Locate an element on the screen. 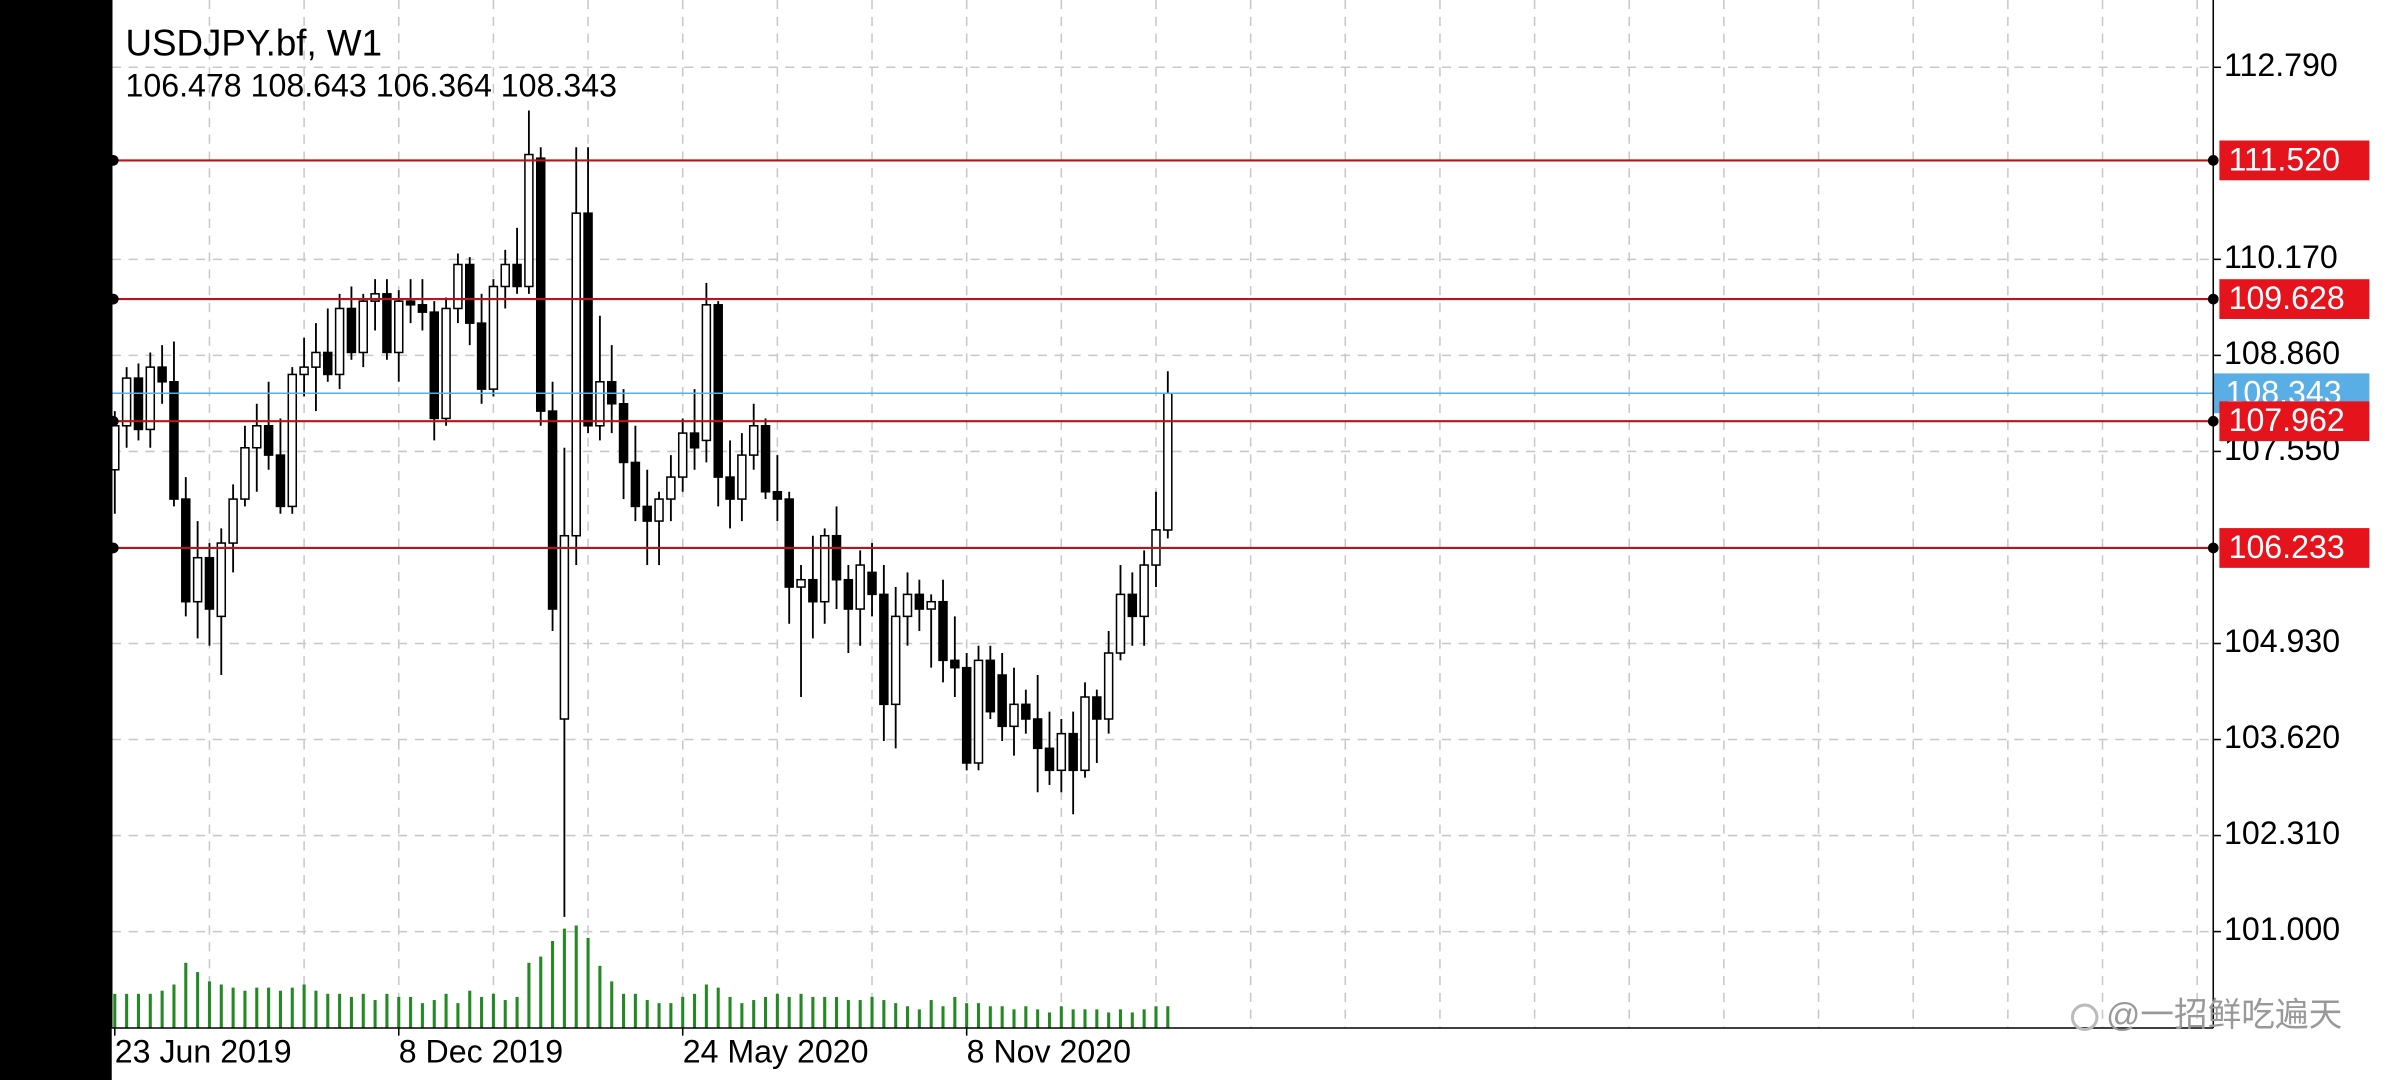 Image resolution: width=2400 pixels, height=1080 pixels. ohlc-low: 106.364 is located at coordinates (434, 86).